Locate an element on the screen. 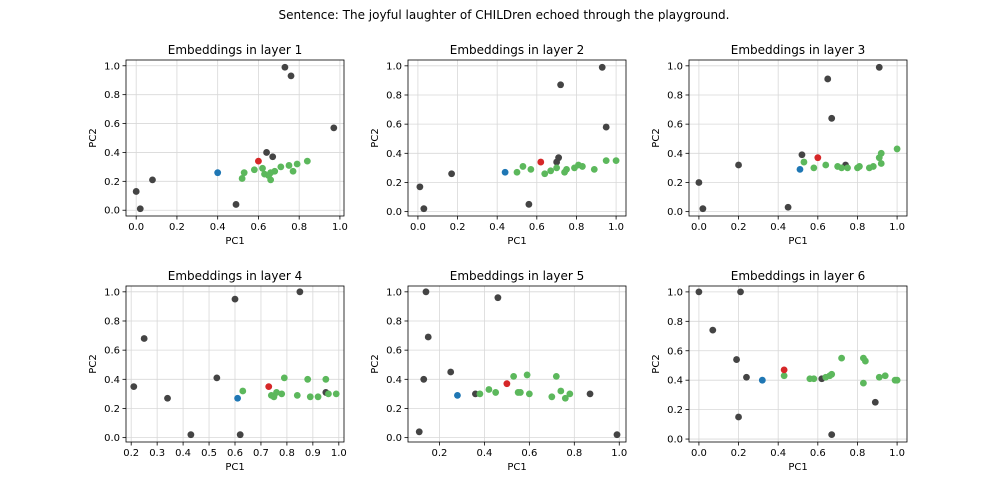 This screenshot has width=1008, height=504. subplot-title: Embeddings in layer 3 is located at coordinates (798, 50).